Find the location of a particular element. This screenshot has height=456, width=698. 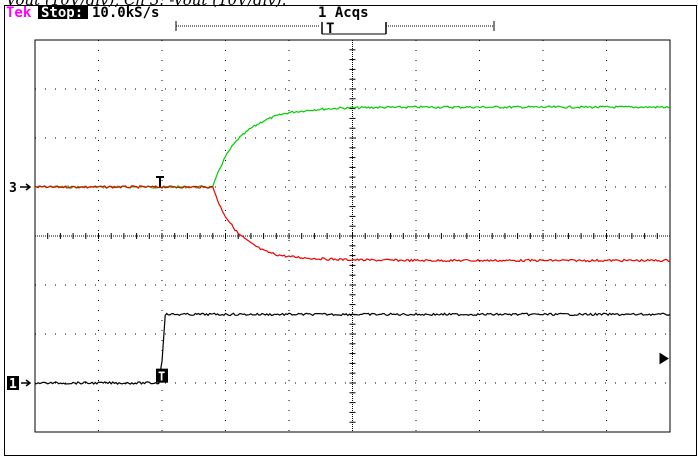

record-window-brackets is located at coordinates (354, 28).